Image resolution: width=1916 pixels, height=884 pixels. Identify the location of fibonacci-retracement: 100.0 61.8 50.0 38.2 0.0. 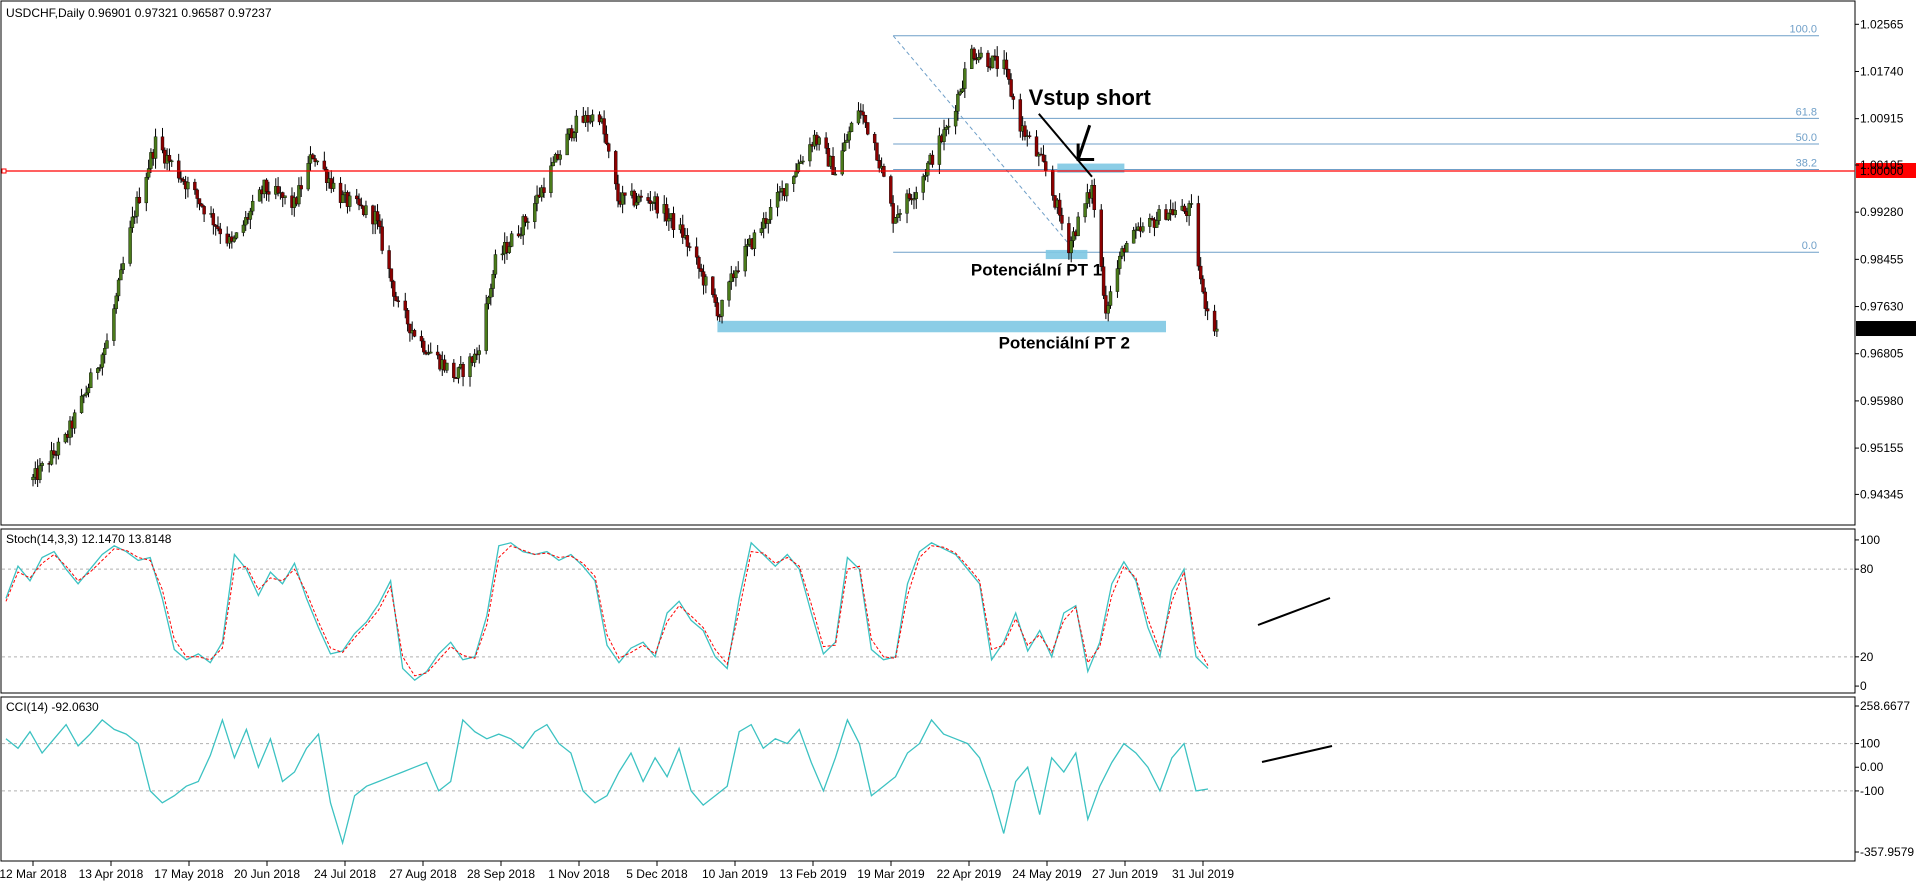
(1355, 138).